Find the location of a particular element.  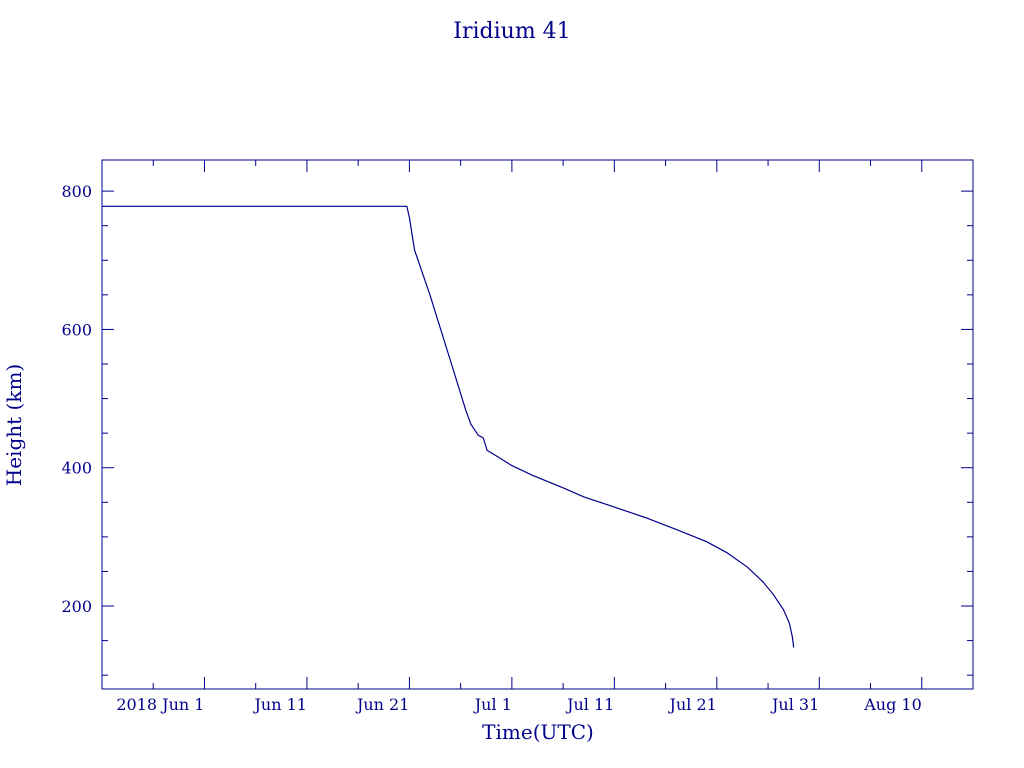

y-tick-label: 400 is located at coordinates (76, 468).